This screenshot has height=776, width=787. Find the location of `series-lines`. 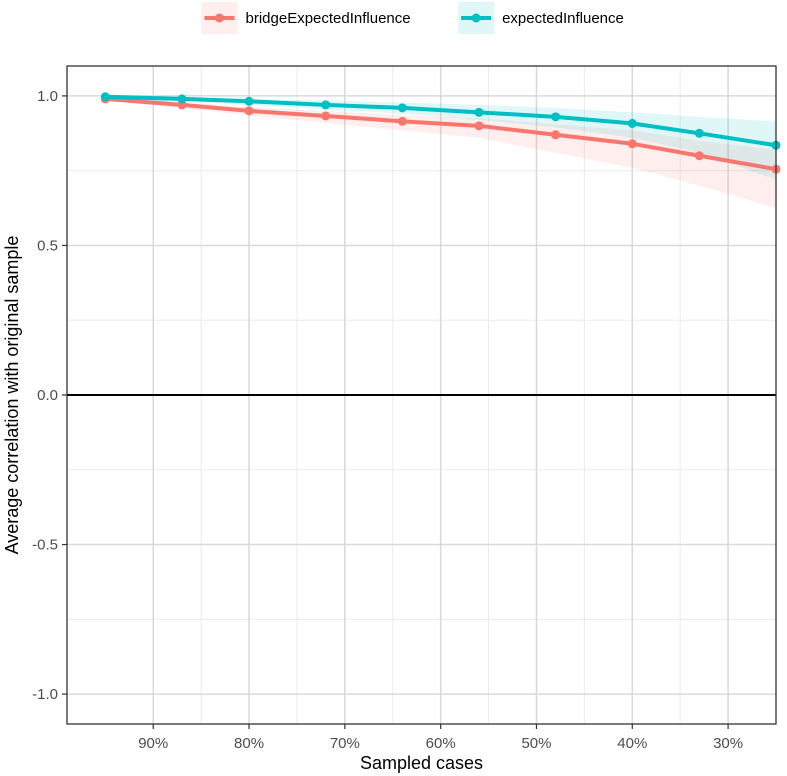

series-lines is located at coordinates (441, 133).